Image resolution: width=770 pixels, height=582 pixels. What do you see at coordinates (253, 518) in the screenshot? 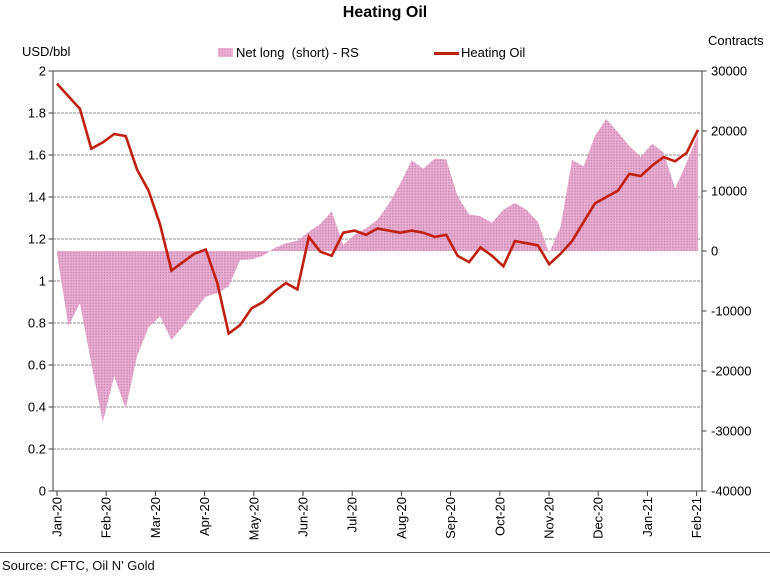
I see `svg-text: May-20` at bounding box center [253, 518].